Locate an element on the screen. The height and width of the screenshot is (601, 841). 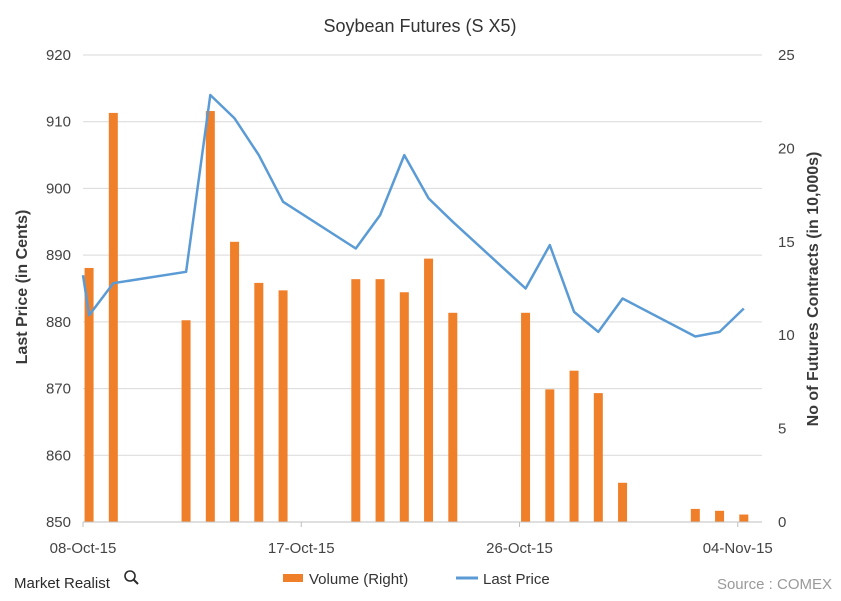
right-tick-label: 25 is located at coordinates (786, 55).